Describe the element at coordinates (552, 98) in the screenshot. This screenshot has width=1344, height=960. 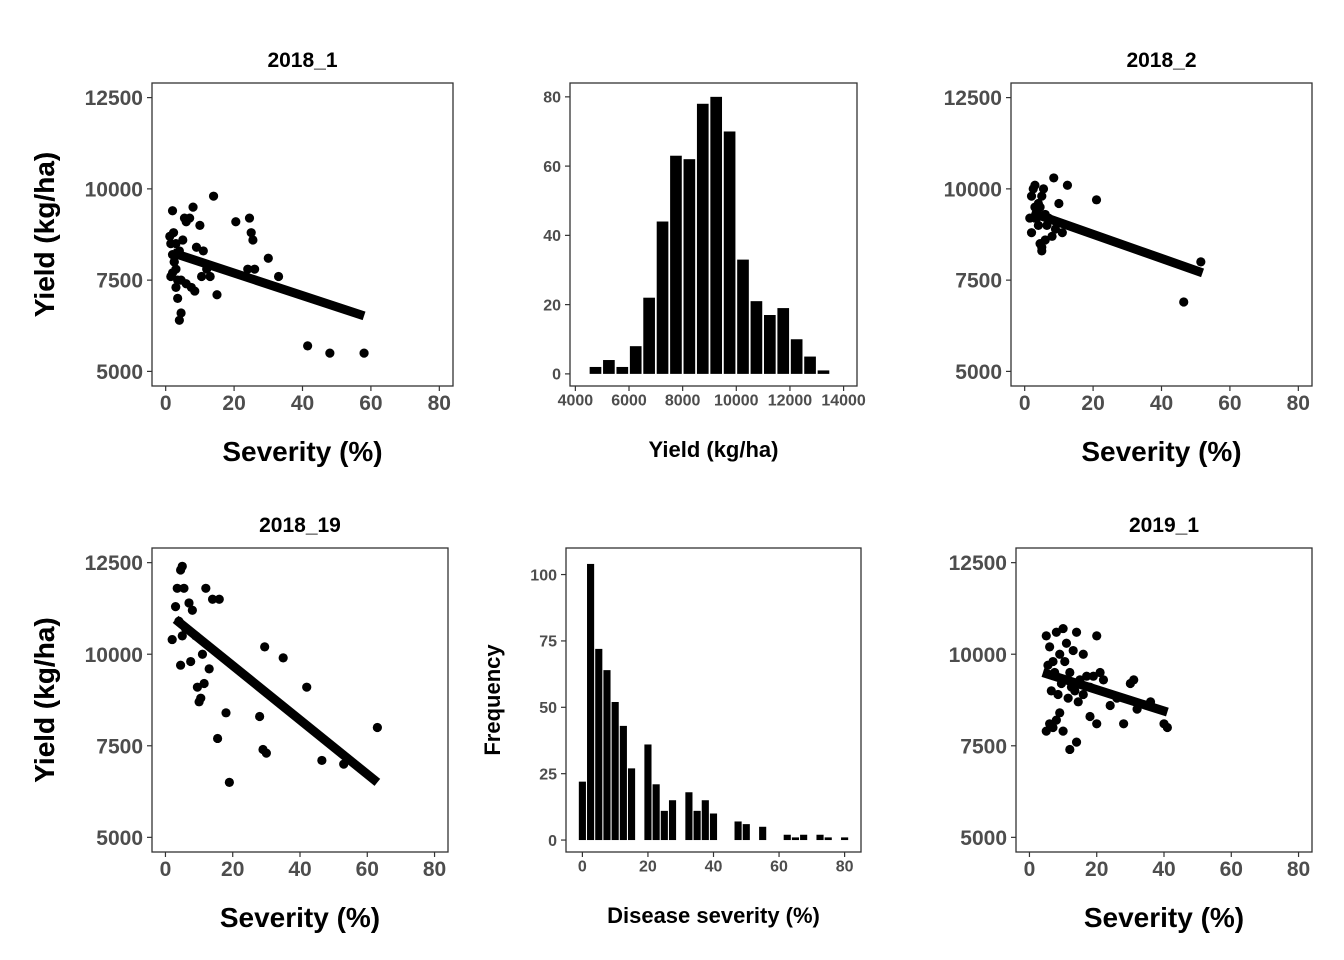
I see `y-tick-label: 80` at that location.